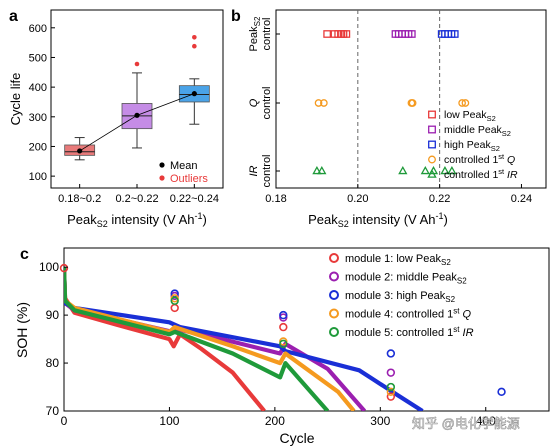 The image size is (554, 448). Describe the element at coordinates (38, 118) in the screenshot. I see `a-ytick-label: 300` at that location.